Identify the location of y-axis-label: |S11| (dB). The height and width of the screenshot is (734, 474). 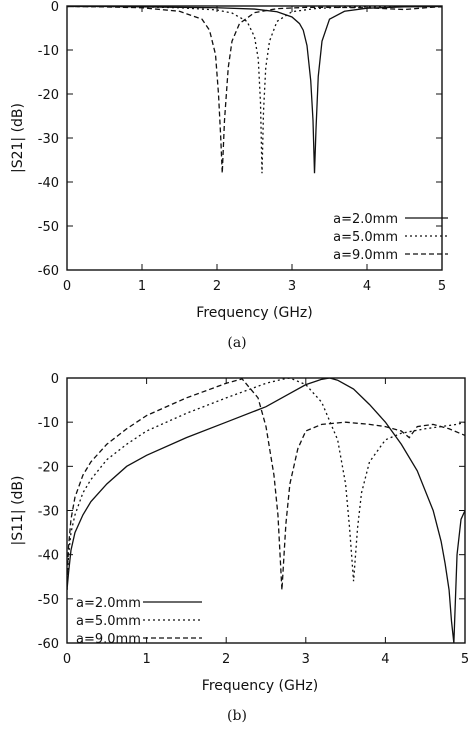
(18, 511).